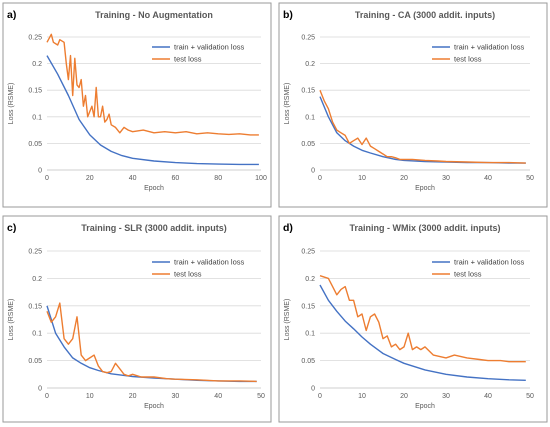 The height and width of the screenshot is (427, 550). What do you see at coordinates (424, 228) in the screenshot?
I see `chart-title: Training - WMix (3000 addit. inputs)` at bounding box center [424, 228].